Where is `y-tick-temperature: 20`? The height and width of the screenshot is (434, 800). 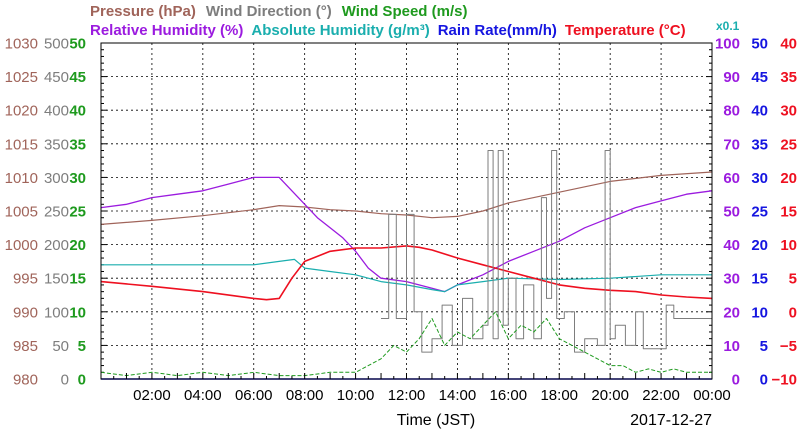 y-tick-temperature: 20 is located at coordinates (788, 178).